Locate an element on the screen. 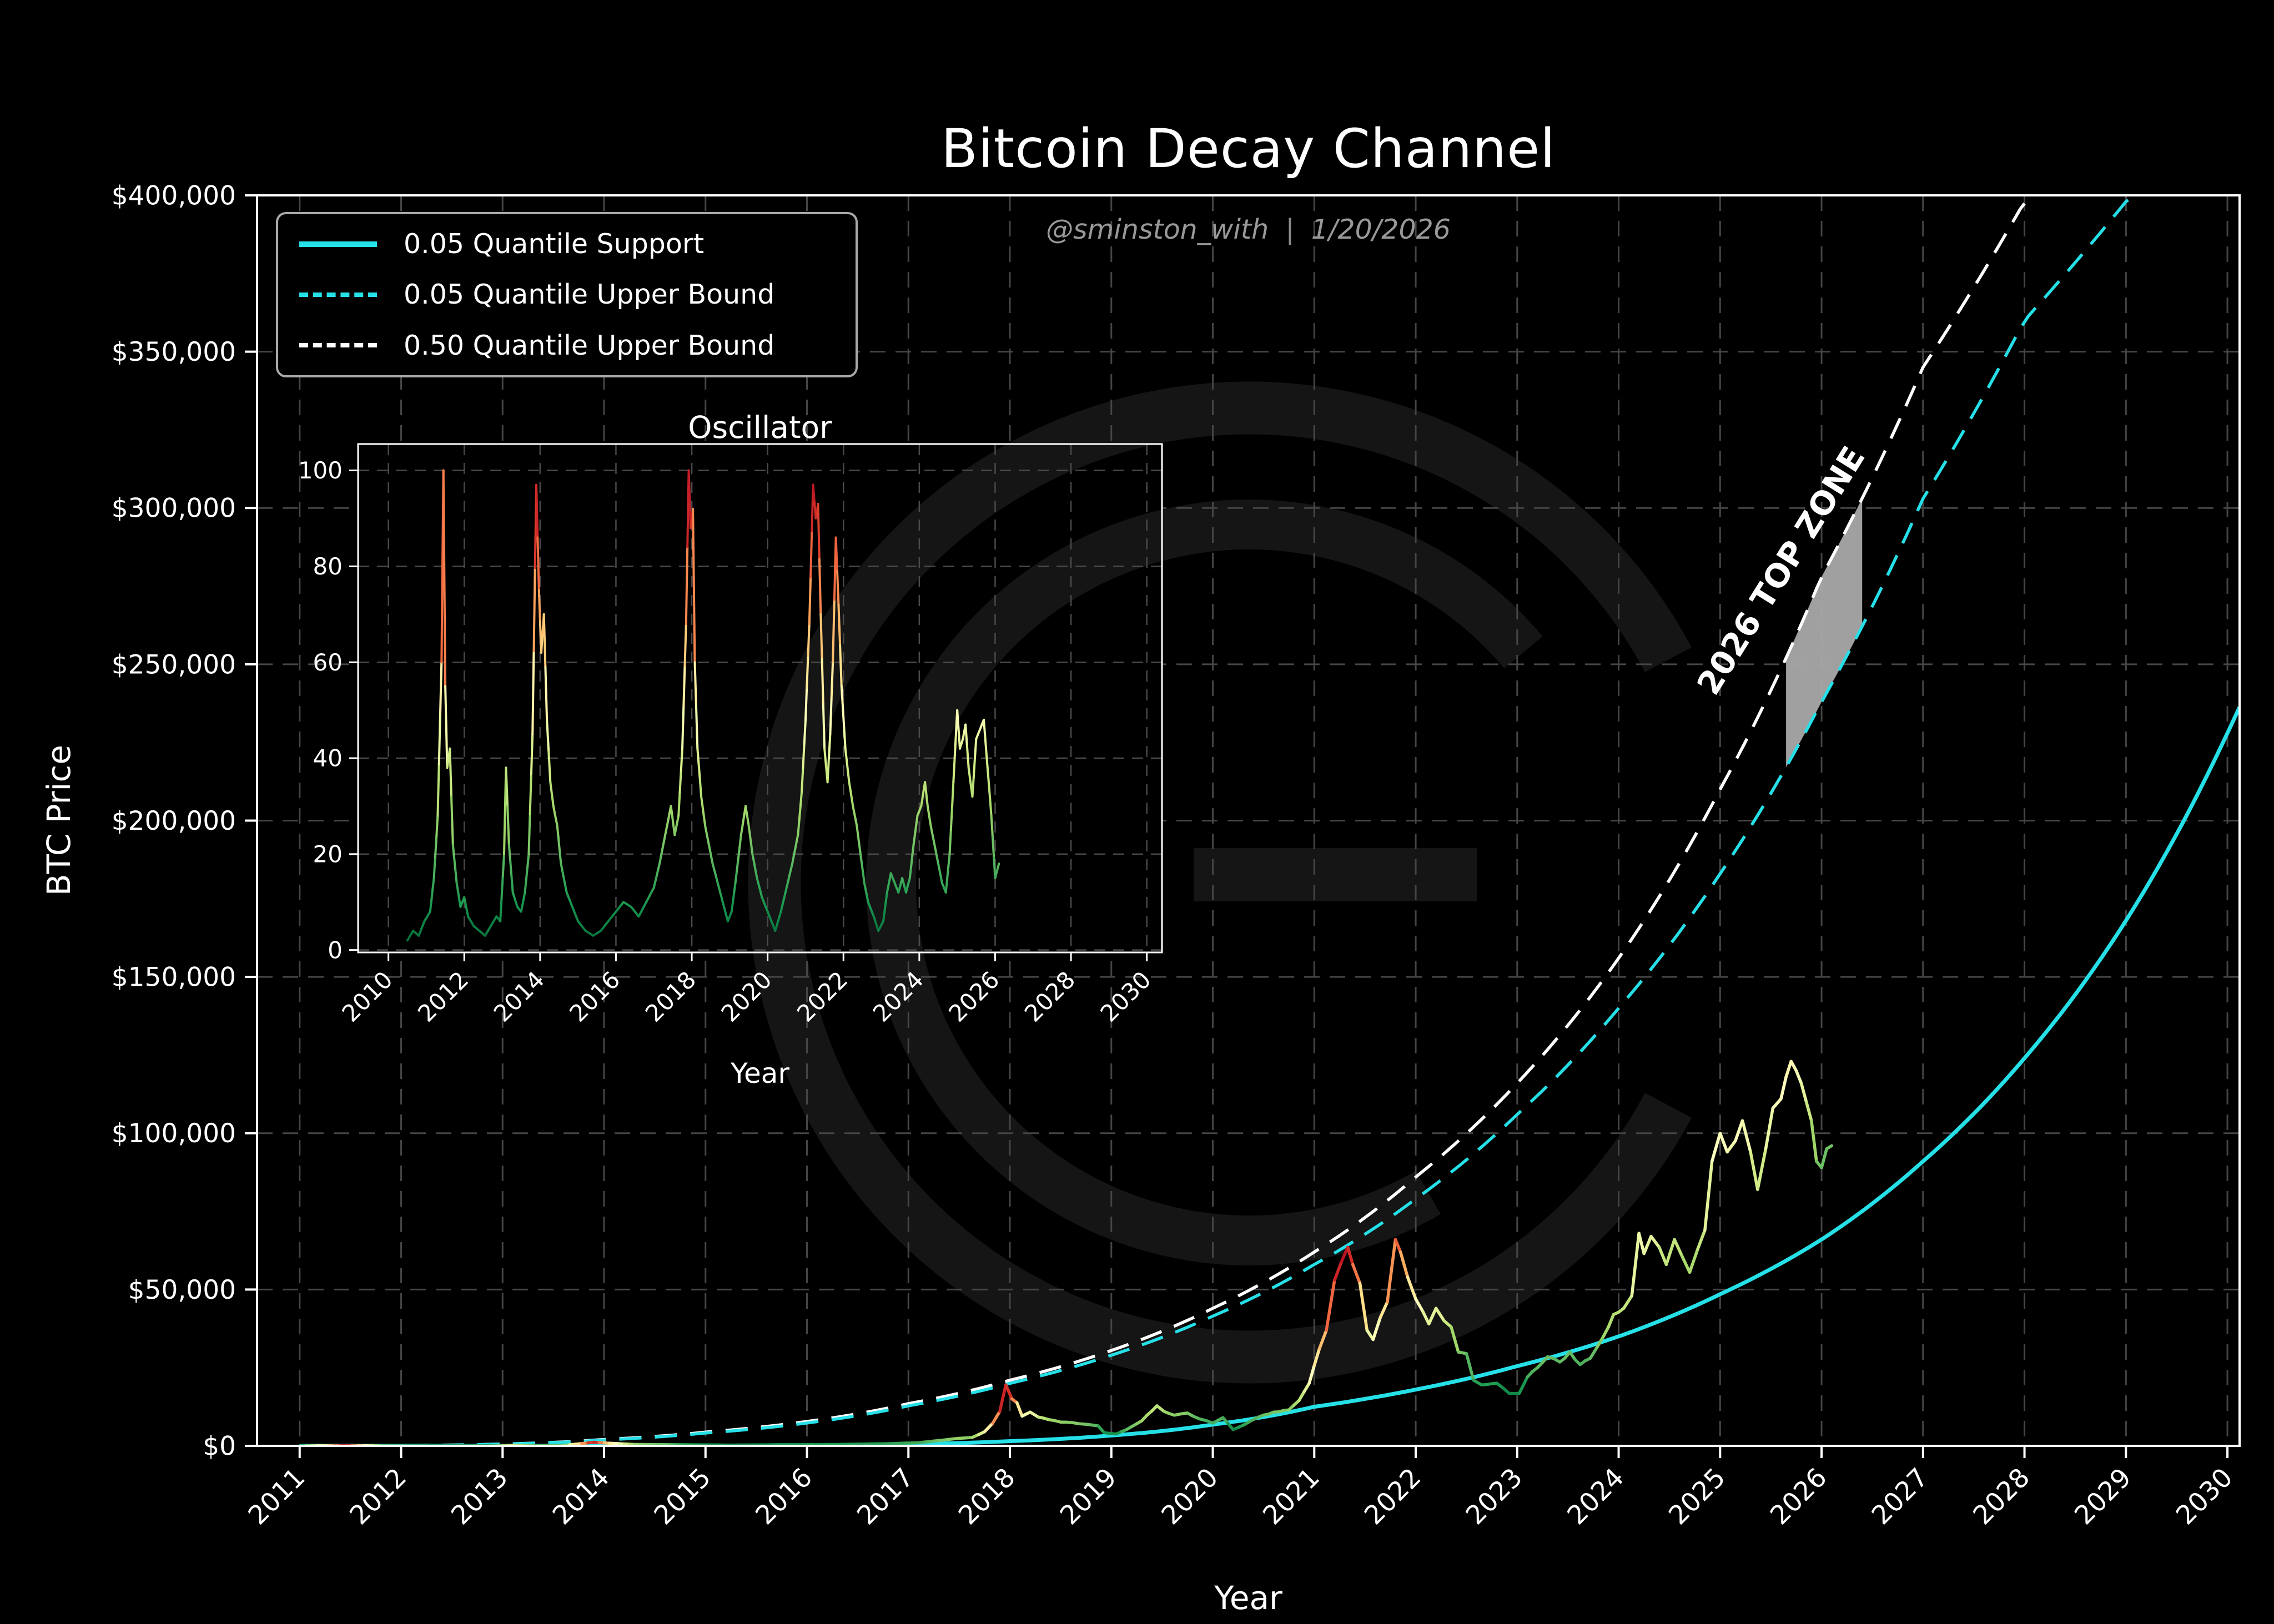 The height and width of the screenshot is (1624, 2274). inset-spines is located at coordinates (760, 699).